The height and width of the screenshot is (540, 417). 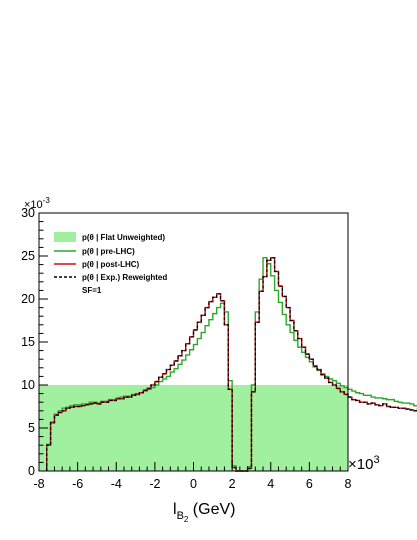 What do you see at coordinates (28, 256) in the screenshot?
I see `y-tick-label: 25` at bounding box center [28, 256].